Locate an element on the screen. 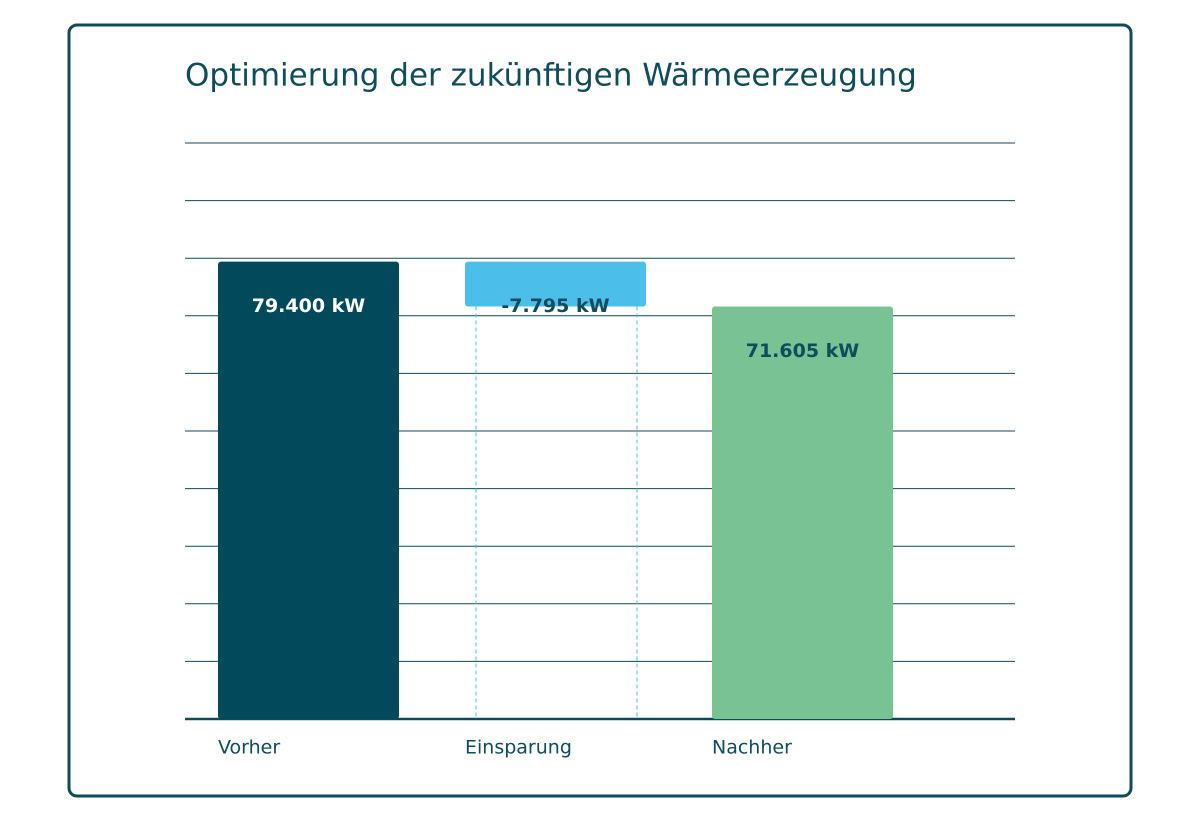 The height and width of the screenshot is (821, 1200). value-label: 71.605 kW is located at coordinates (803, 351).